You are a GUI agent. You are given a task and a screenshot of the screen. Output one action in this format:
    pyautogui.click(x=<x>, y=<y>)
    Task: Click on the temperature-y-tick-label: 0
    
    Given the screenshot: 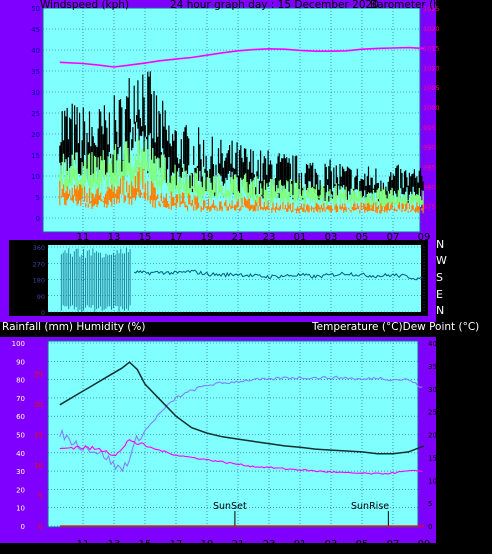 What is the action you would take?
    pyautogui.click(x=430, y=527)
    